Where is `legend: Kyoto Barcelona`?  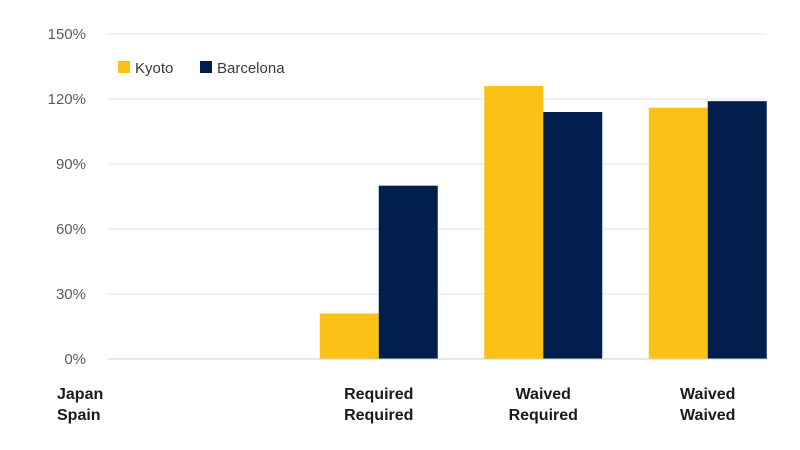 legend: Kyoto Barcelona is located at coordinates (201, 68).